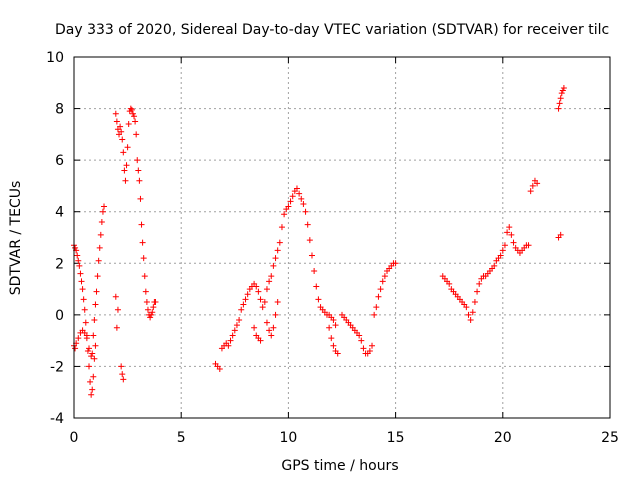  Describe the element at coordinates (181, 438) in the screenshot. I see `x-tick-label: 5` at that location.